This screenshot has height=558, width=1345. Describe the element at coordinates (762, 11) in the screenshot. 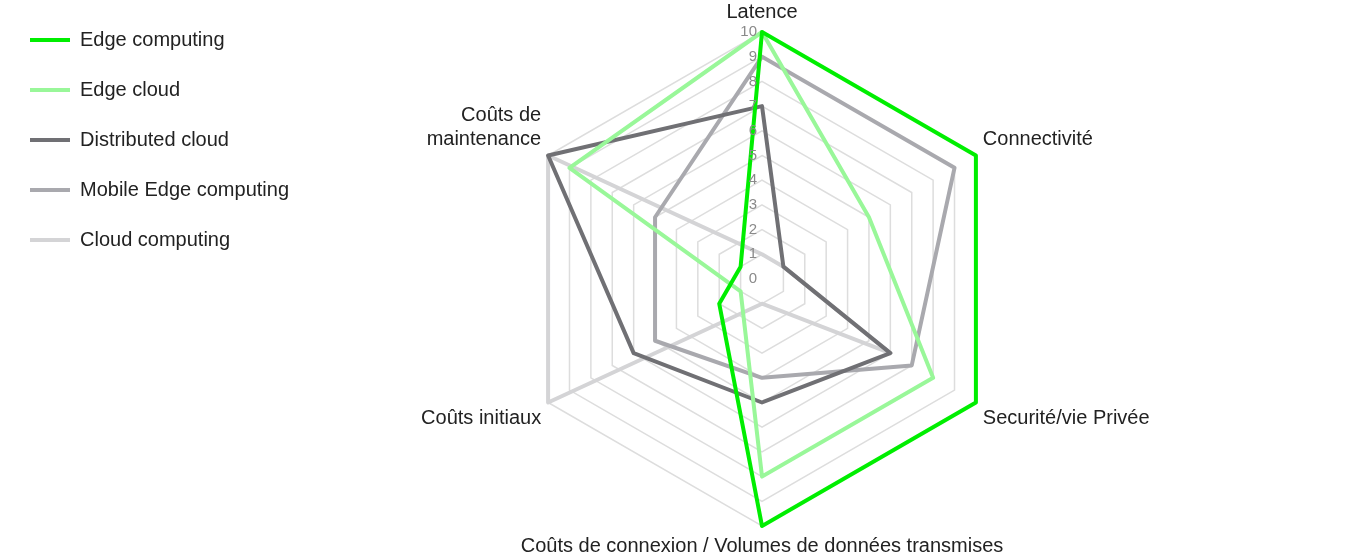

I see `spoke-label: Latence` at that location.